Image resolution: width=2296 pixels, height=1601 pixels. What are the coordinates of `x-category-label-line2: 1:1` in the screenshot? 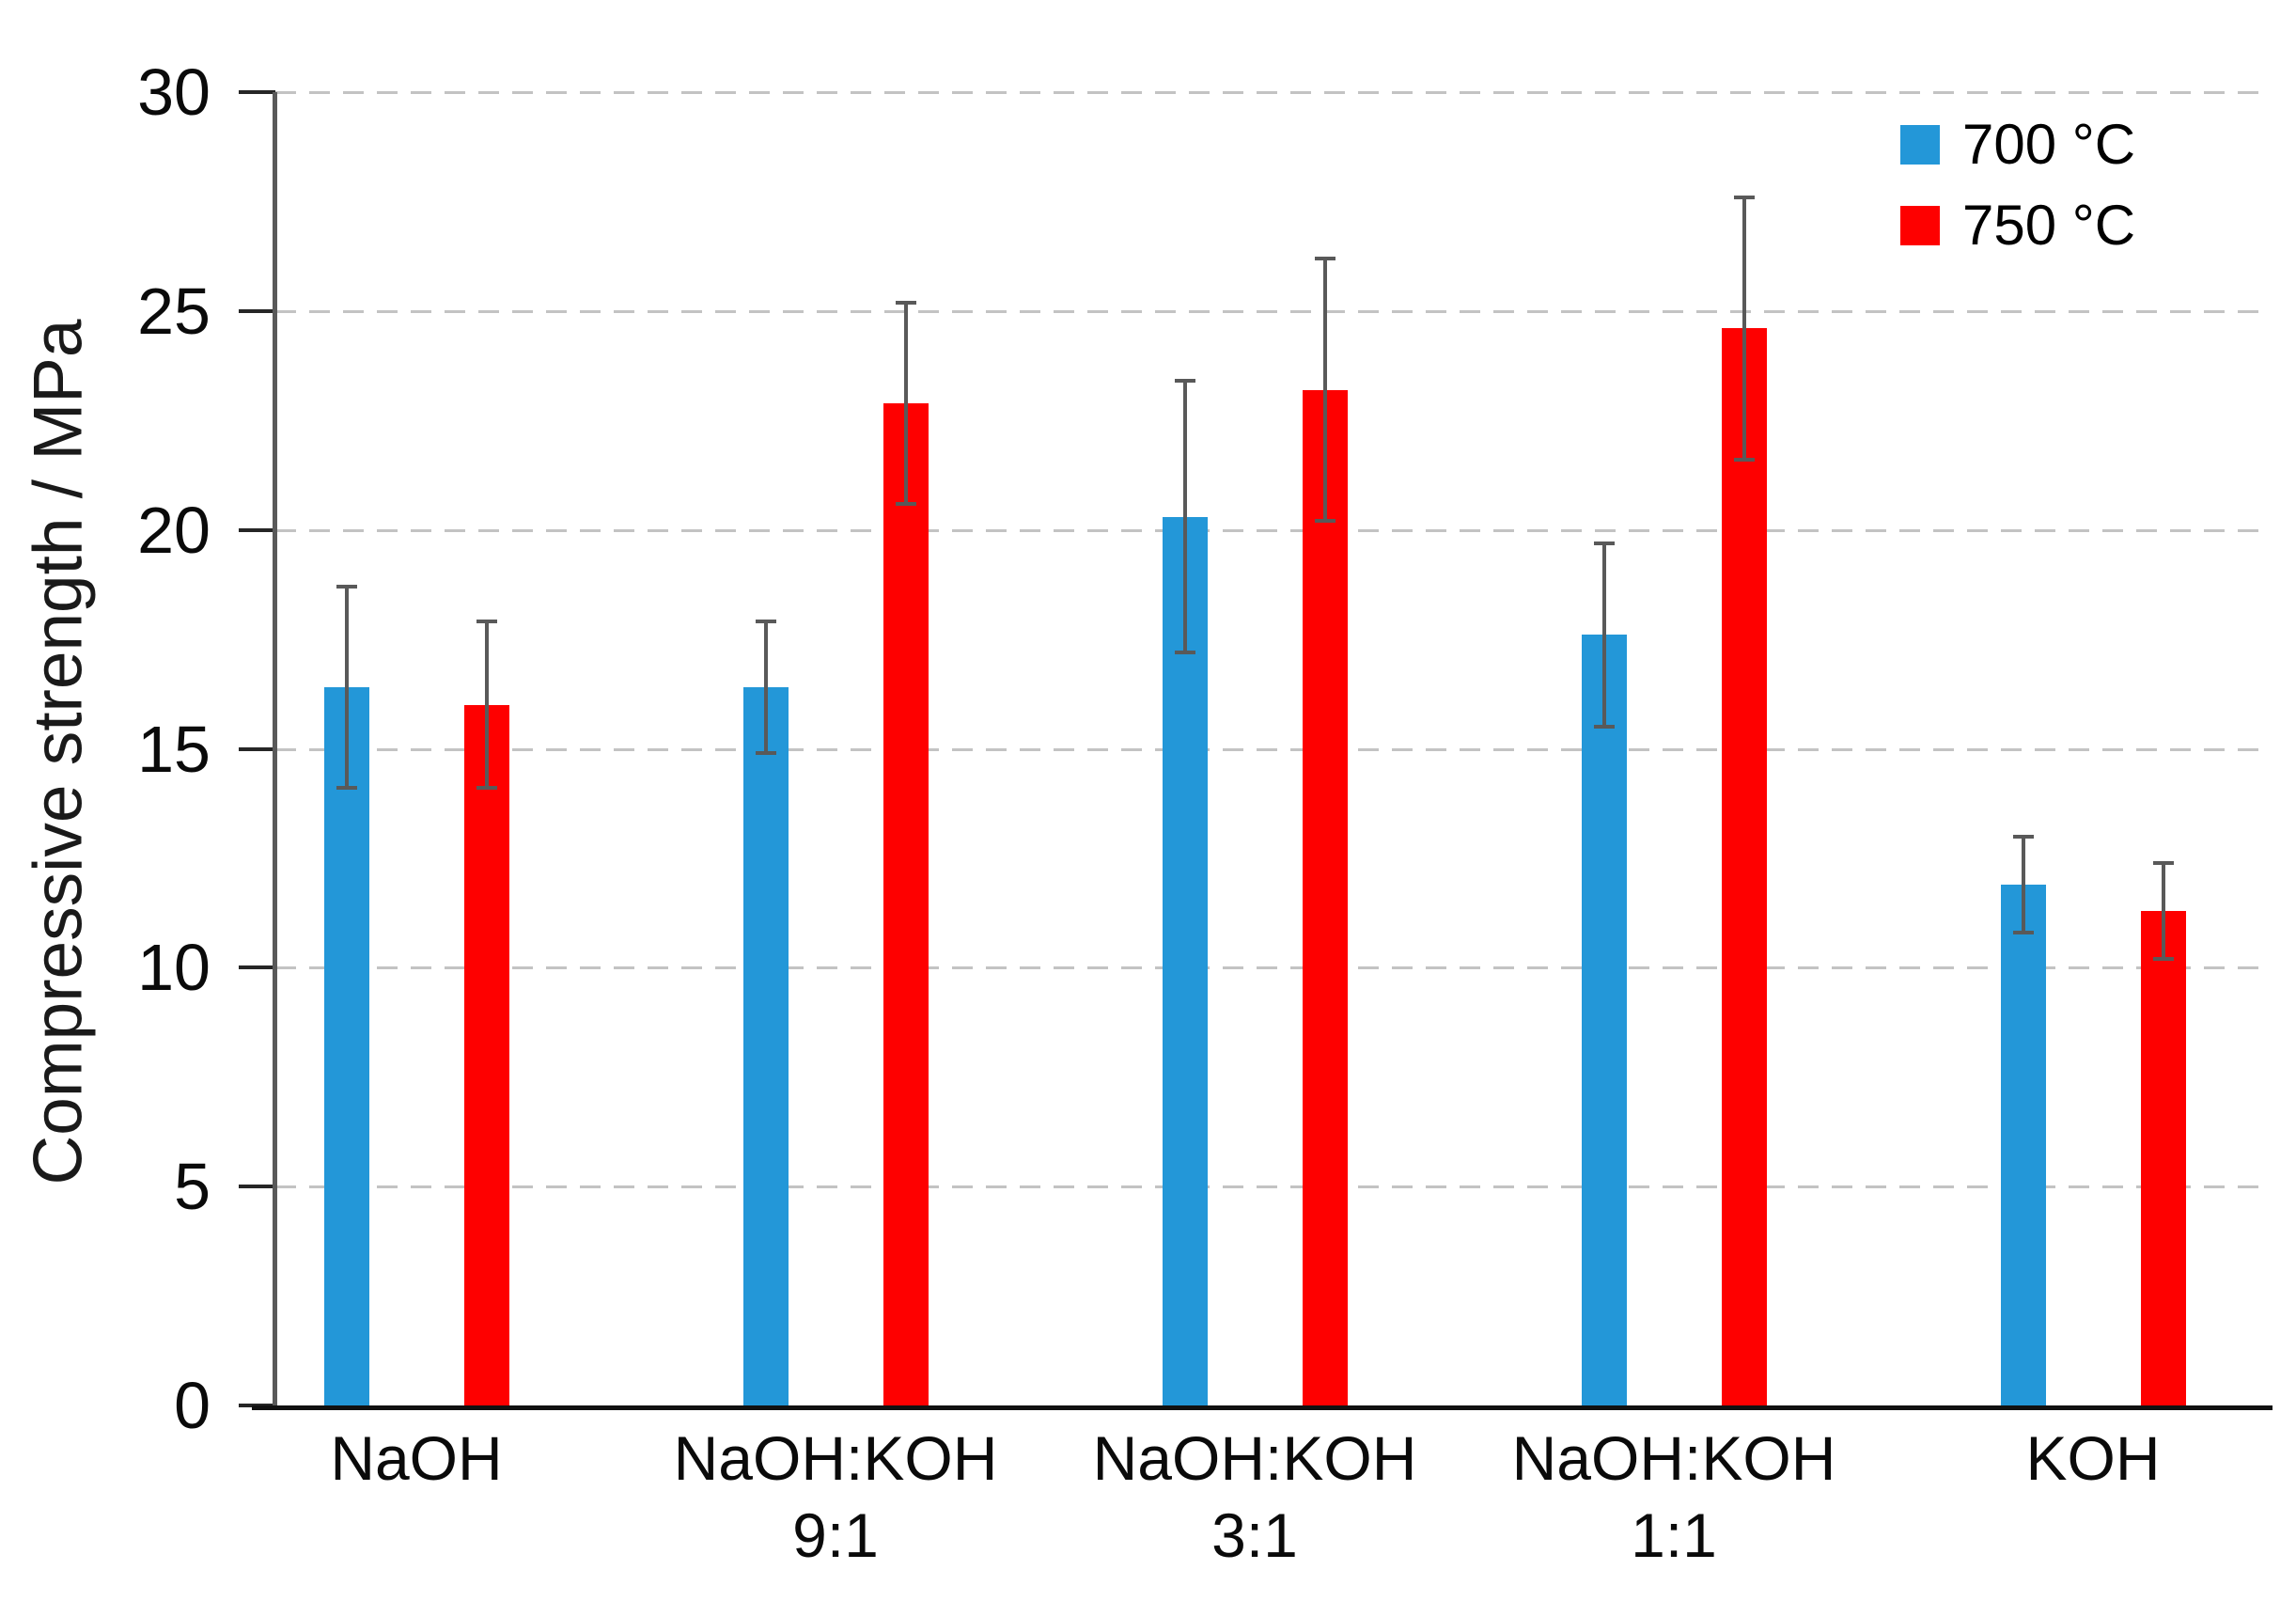 It's located at (1674, 1535).